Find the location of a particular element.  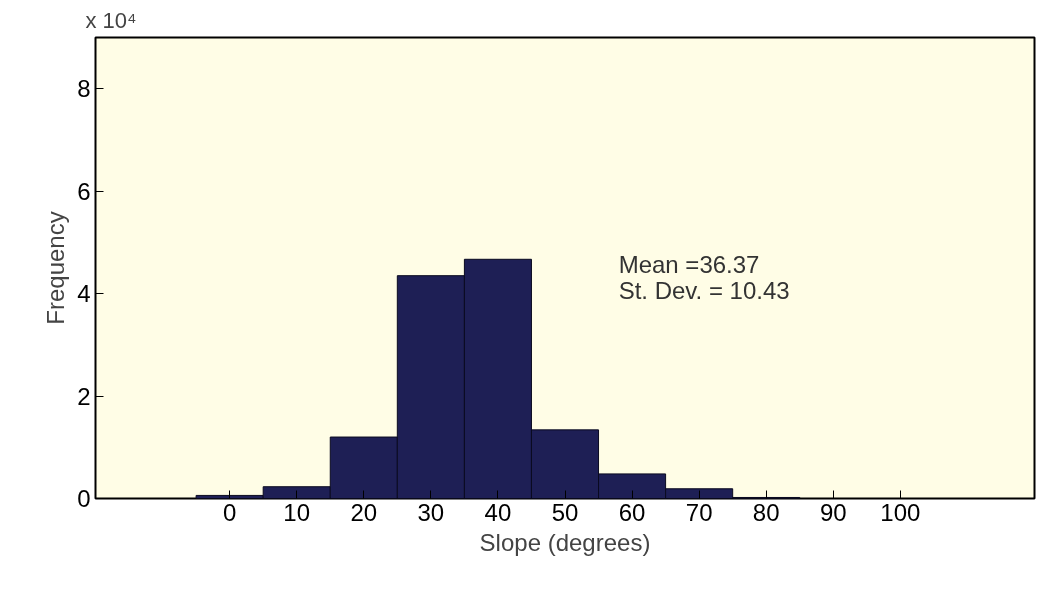

text: x 10⁴ is located at coordinates (111, 20).